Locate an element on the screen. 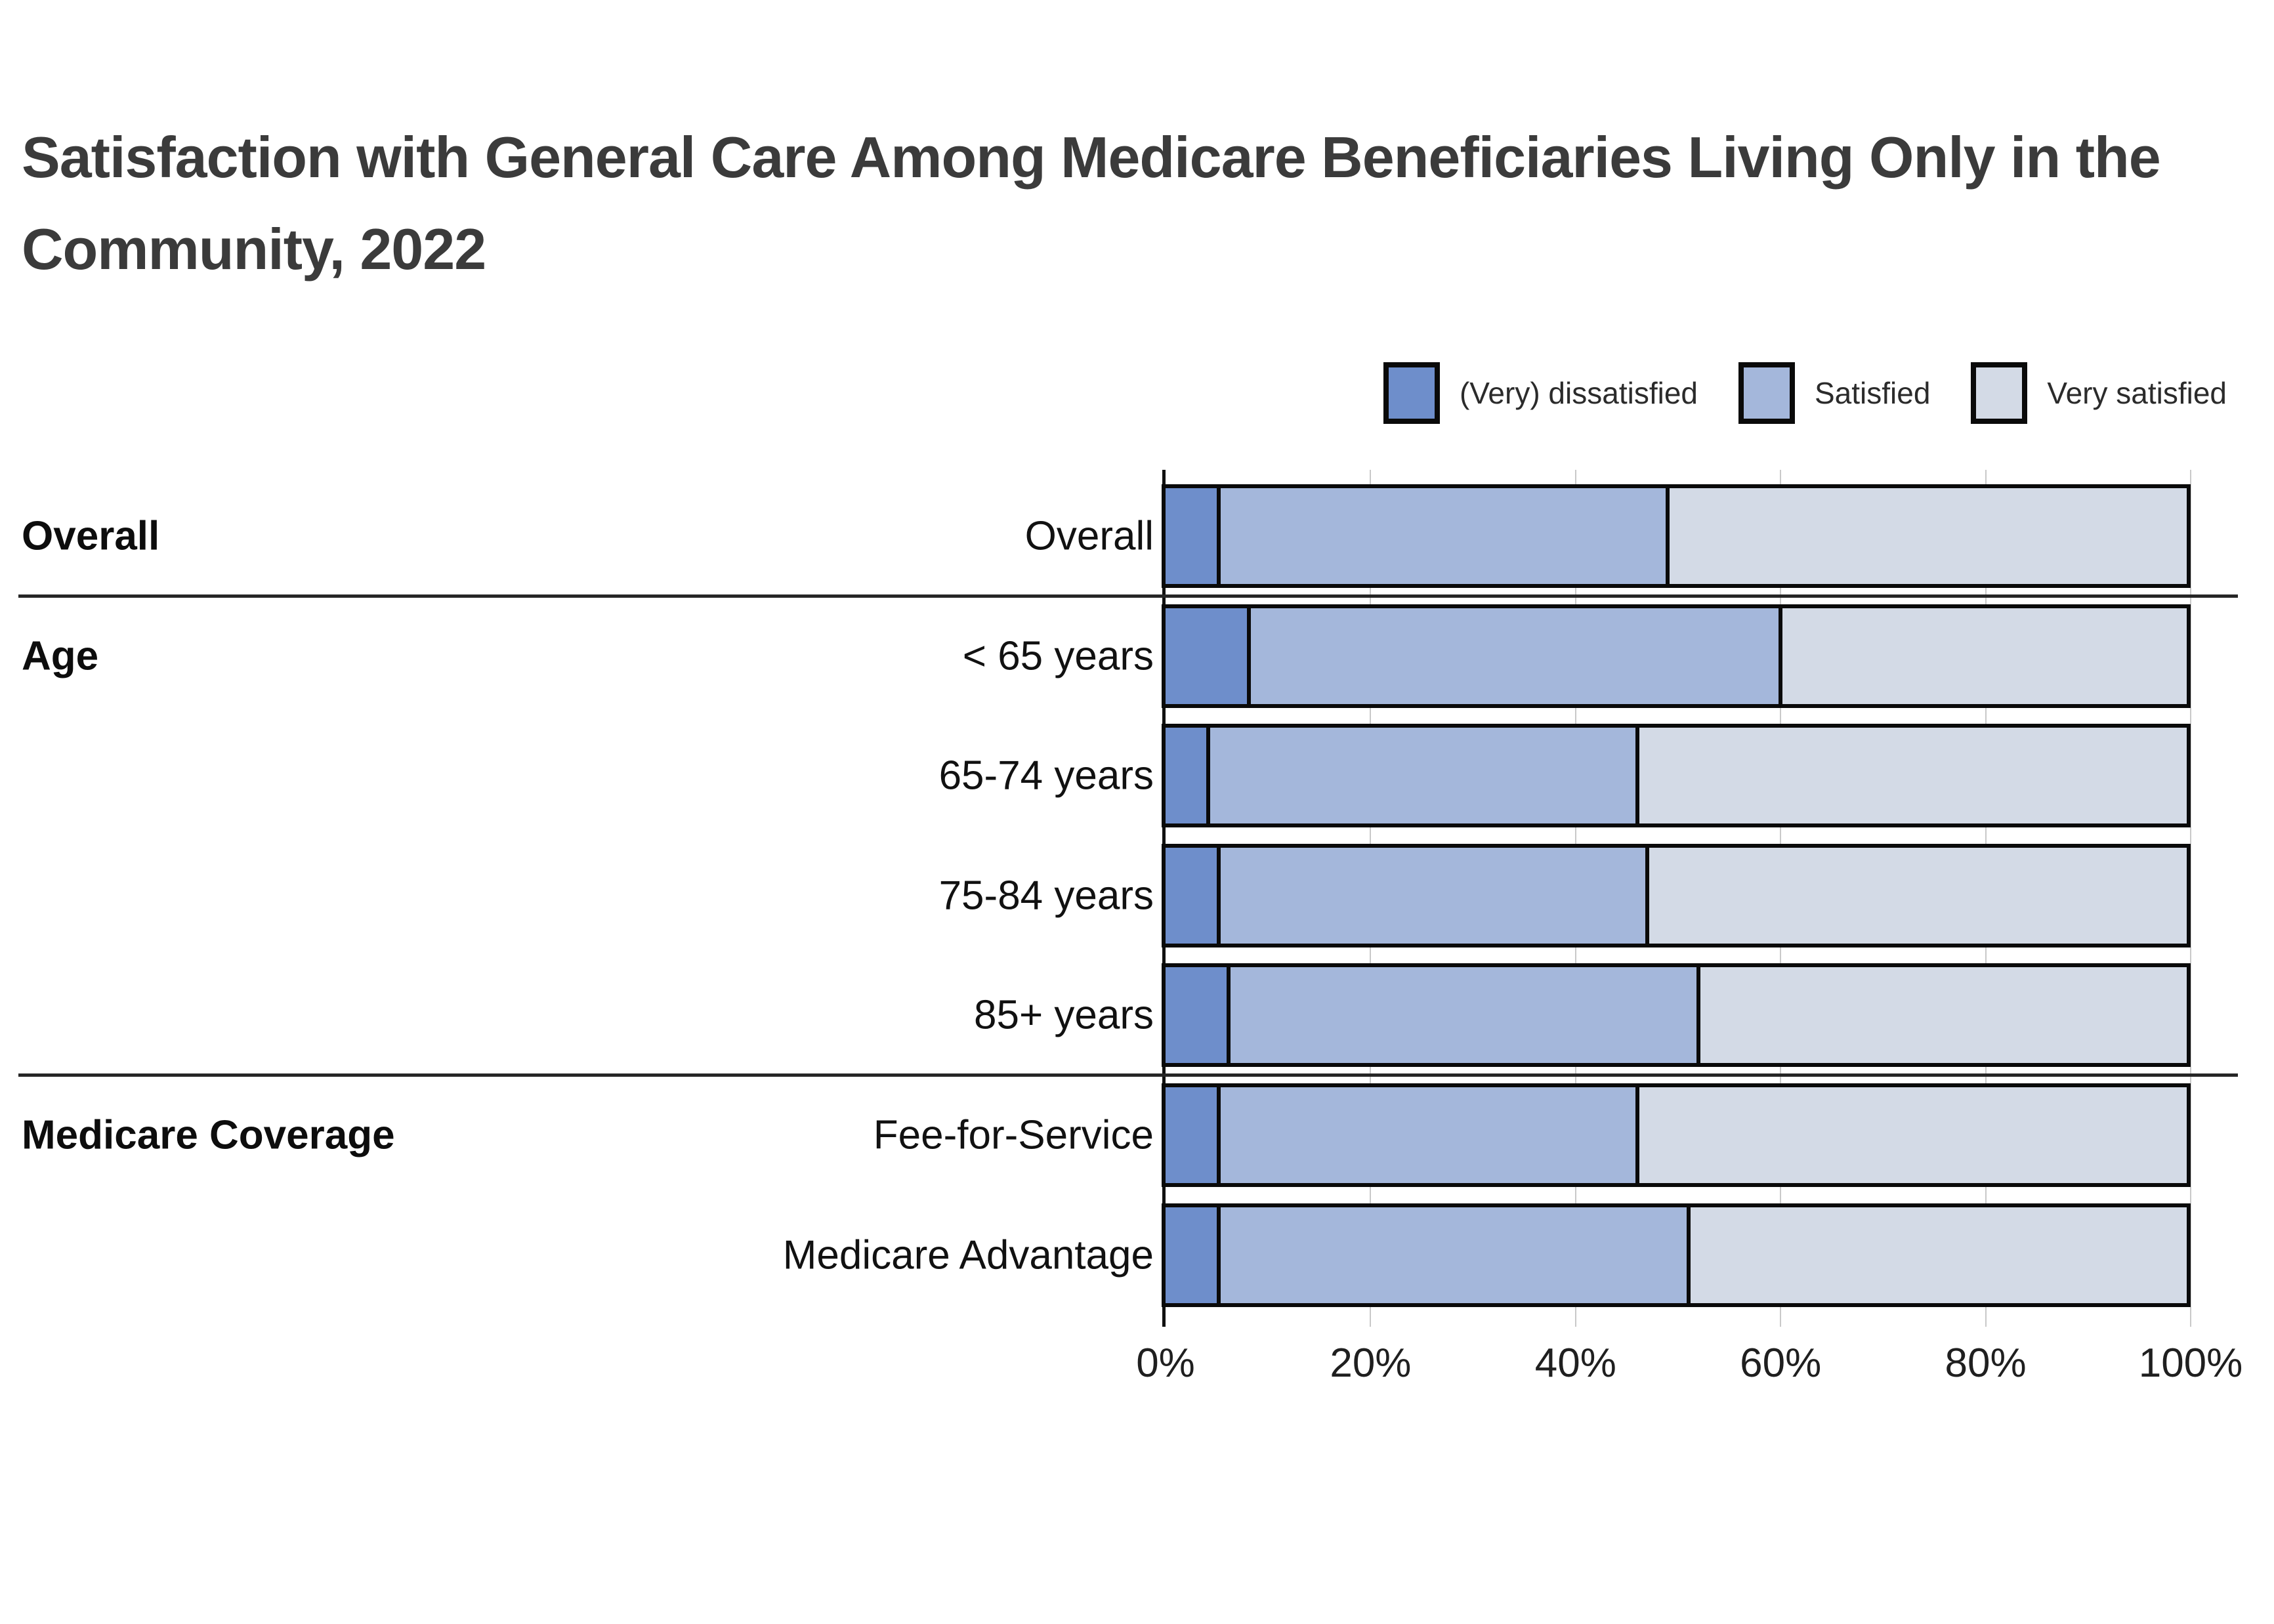 The height and width of the screenshot is (1624, 2274). legend-item-0: (Very) dissatisfied is located at coordinates (1540, 393).